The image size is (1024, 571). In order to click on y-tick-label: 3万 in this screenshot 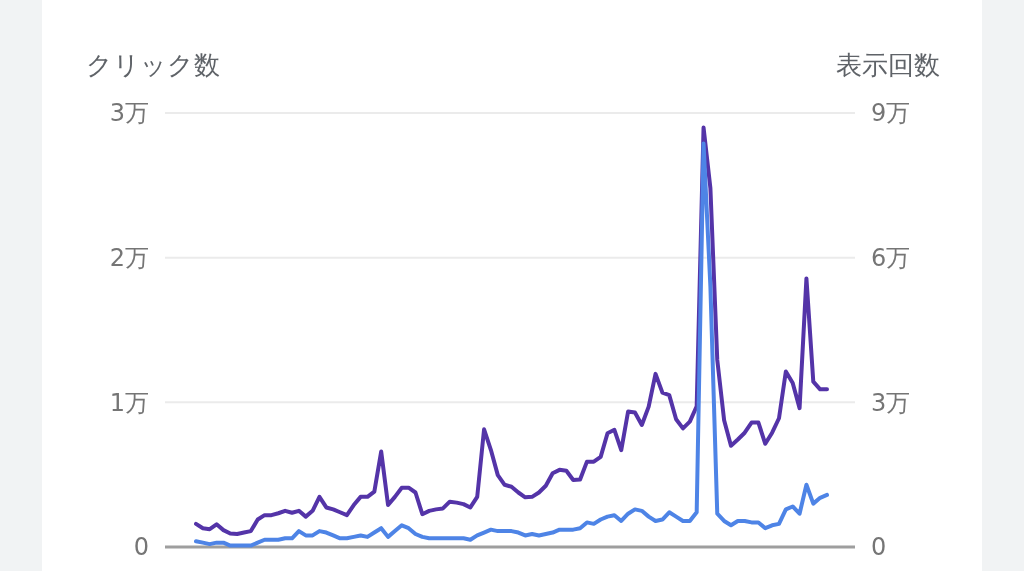, I will do `click(129, 113)`.